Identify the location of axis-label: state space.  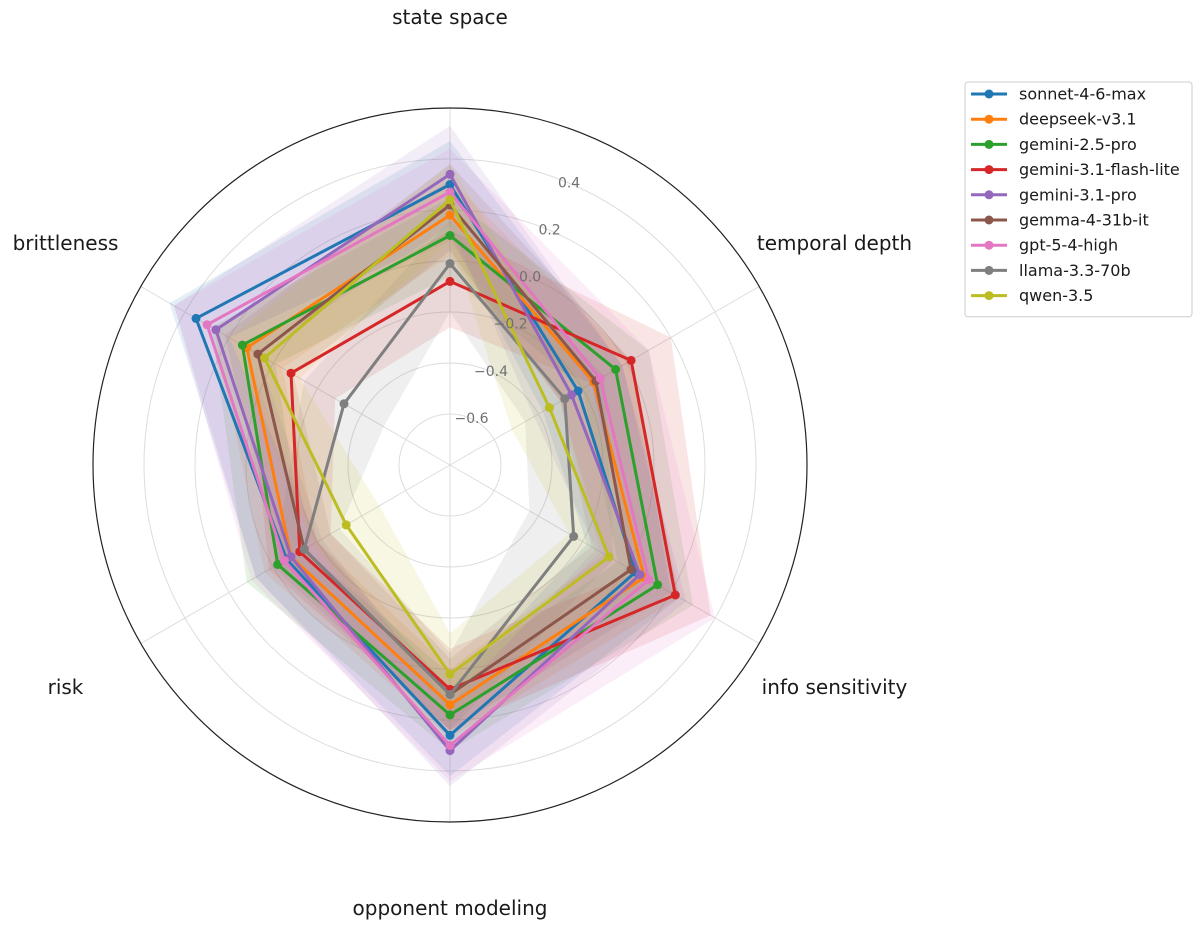
(450, 17).